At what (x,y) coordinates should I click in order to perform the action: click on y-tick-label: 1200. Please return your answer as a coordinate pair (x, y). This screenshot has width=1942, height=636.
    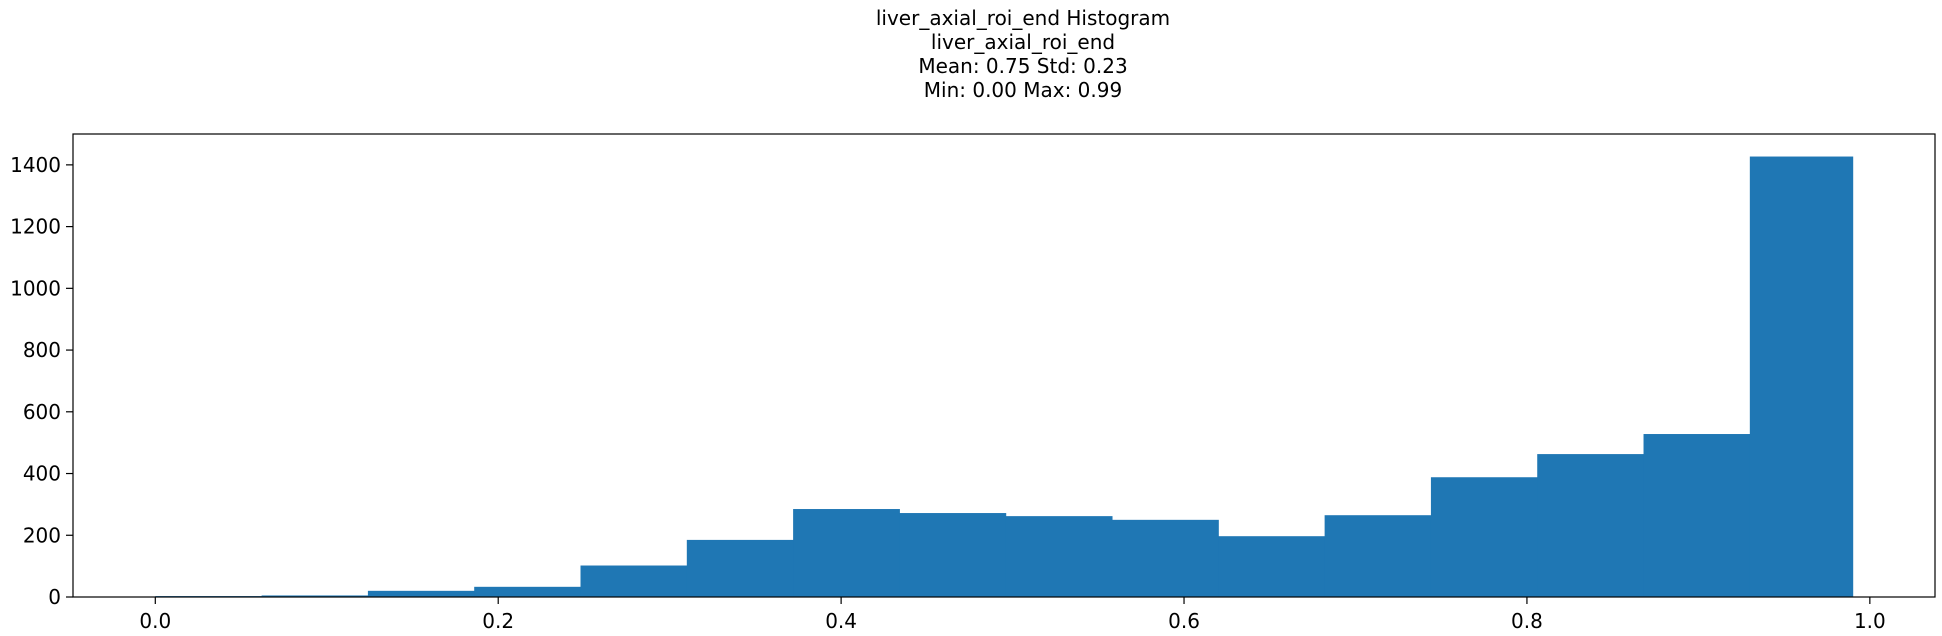
    Looking at the image, I should click on (35, 227).